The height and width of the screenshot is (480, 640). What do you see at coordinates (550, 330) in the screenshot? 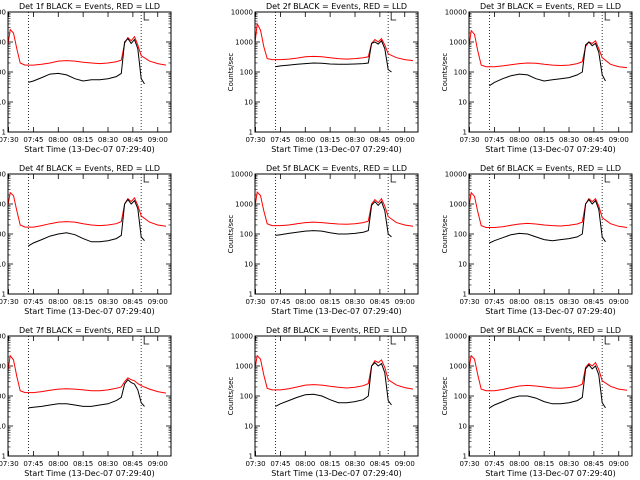
I see `panel-title: Det 9f BLACK = Events, RED = LLD` at bounding box center [550, 330].